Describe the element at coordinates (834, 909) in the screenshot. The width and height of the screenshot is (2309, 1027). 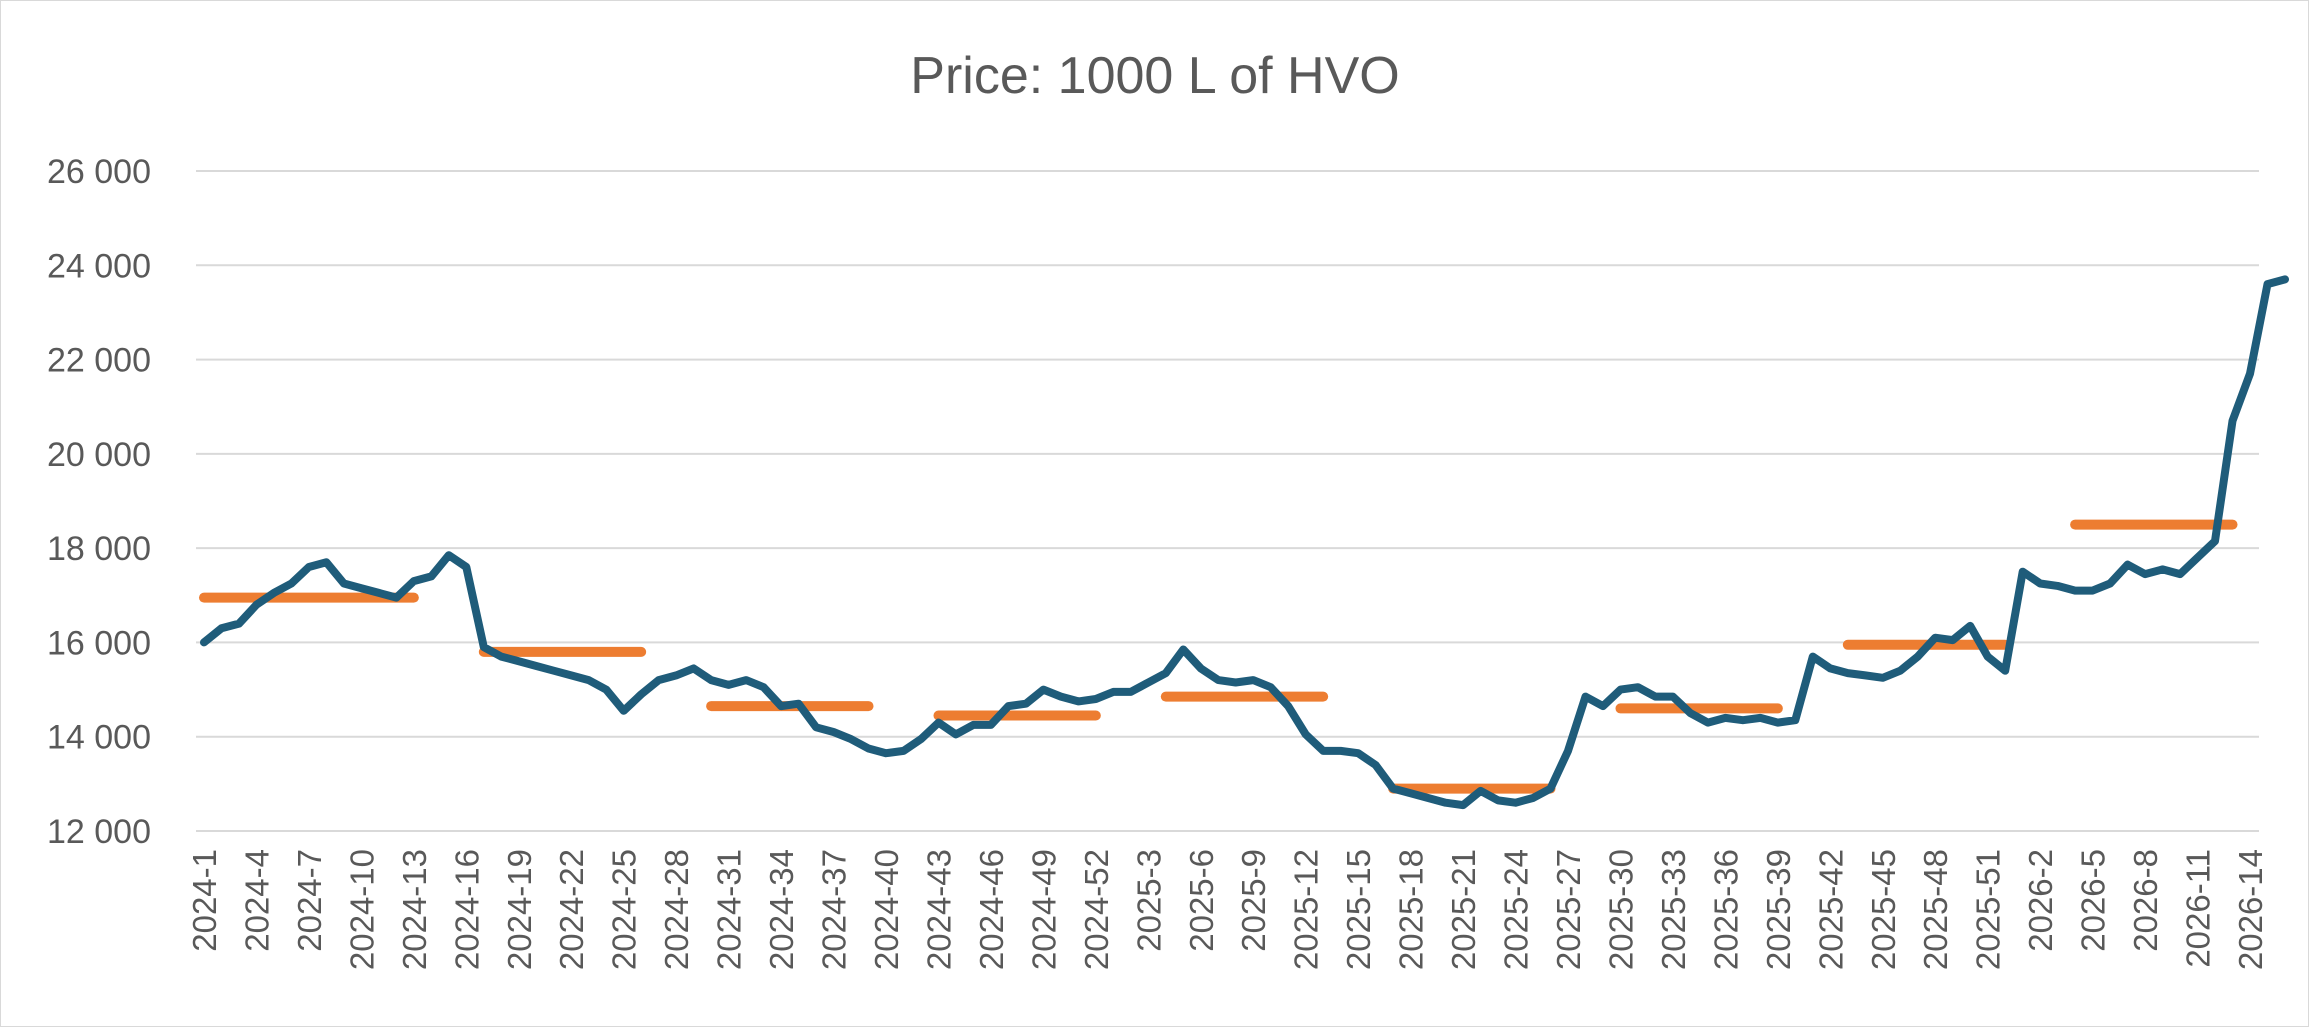
I see `x-tick-label: 2024-37` at that location.